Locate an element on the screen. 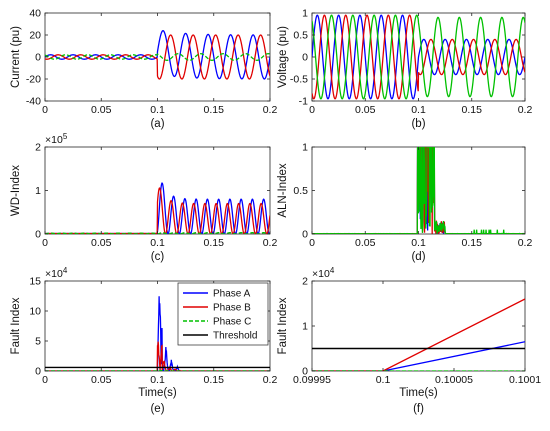 This screenshot has width=550, height=431. y-tick-label: -20 is located at coordinates (33, 80).